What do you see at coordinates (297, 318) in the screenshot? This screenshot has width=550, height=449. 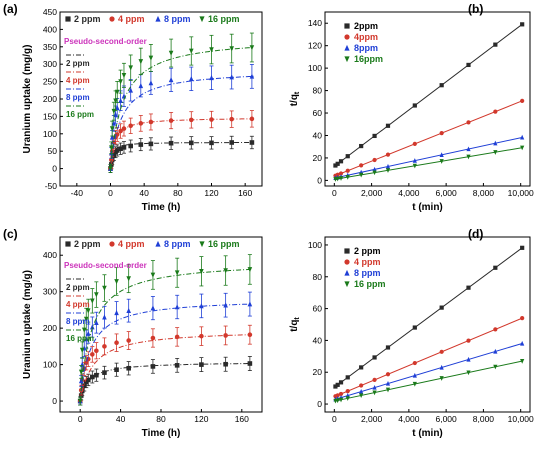 I see `y-axis-label-subscript: t` at bounding box center [297, 318].